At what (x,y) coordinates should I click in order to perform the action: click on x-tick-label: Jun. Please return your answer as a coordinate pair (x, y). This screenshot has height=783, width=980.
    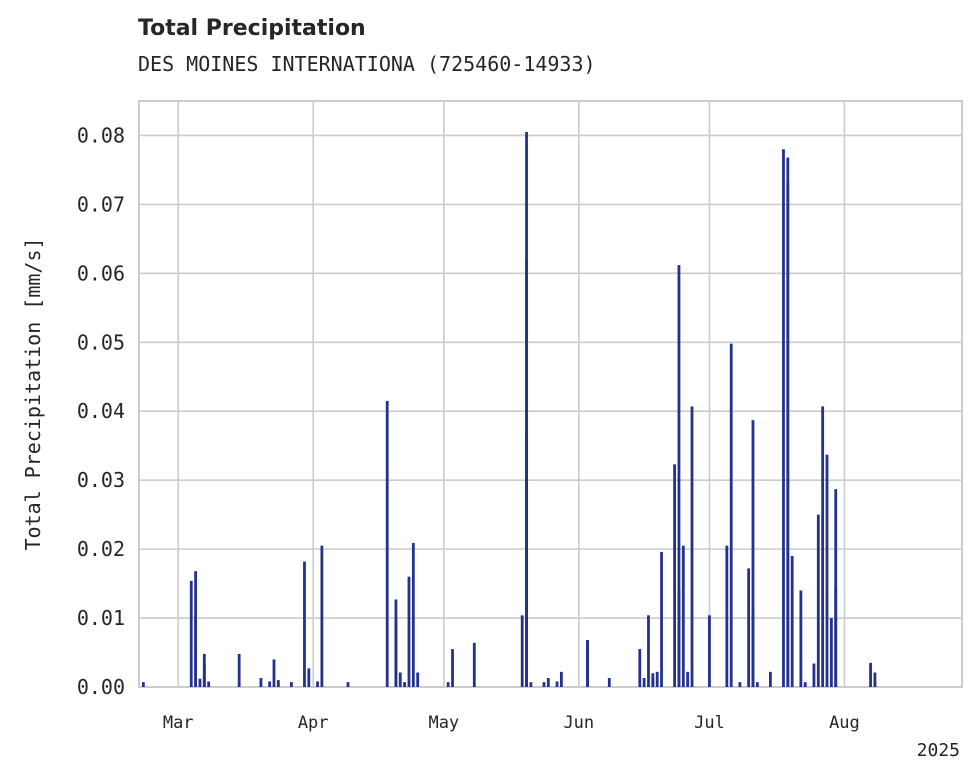
    Looking at the image, I should click on (578, 723).